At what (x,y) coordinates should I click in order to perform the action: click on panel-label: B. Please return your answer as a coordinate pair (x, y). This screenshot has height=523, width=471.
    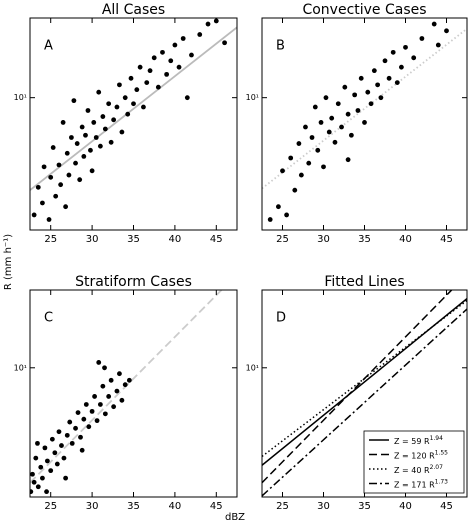
    Looking at the image, I should click on (280, 46).